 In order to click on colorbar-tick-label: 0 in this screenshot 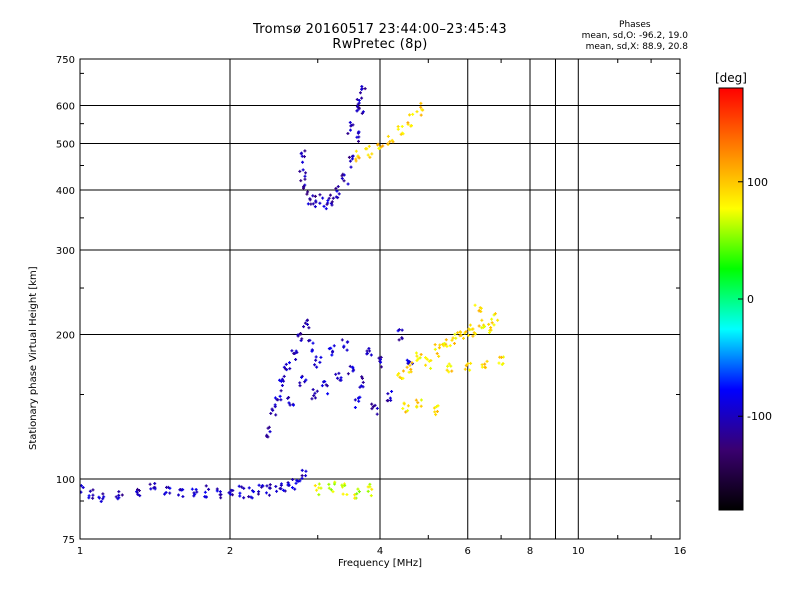, I will do `click(750, 299)`.